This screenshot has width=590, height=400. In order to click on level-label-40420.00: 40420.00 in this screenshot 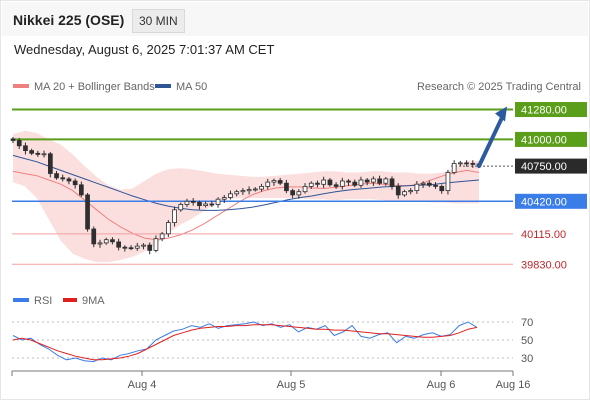, I will do `click(551, 201)`.